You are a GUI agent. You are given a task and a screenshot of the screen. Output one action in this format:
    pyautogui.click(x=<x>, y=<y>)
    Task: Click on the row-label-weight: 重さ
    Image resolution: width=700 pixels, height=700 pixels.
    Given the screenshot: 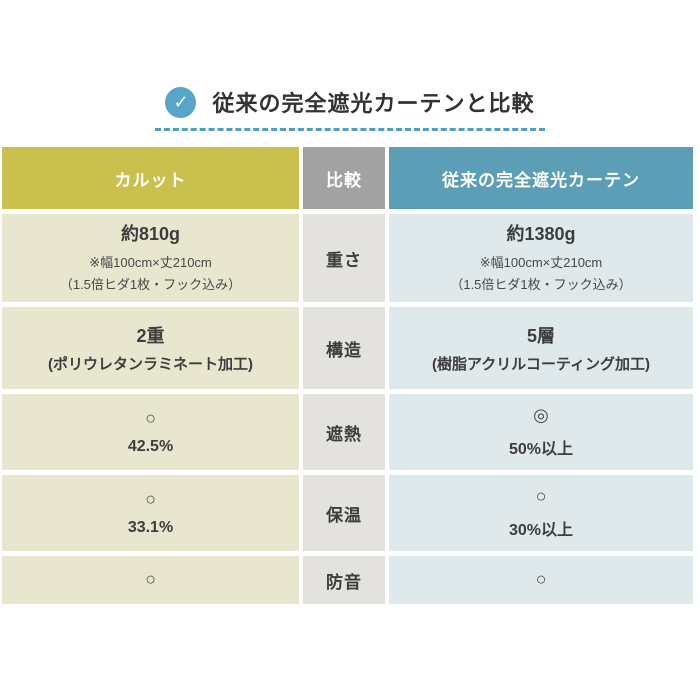 What is the action you would take?
    pyautogui.click(x=344, y=258)
    